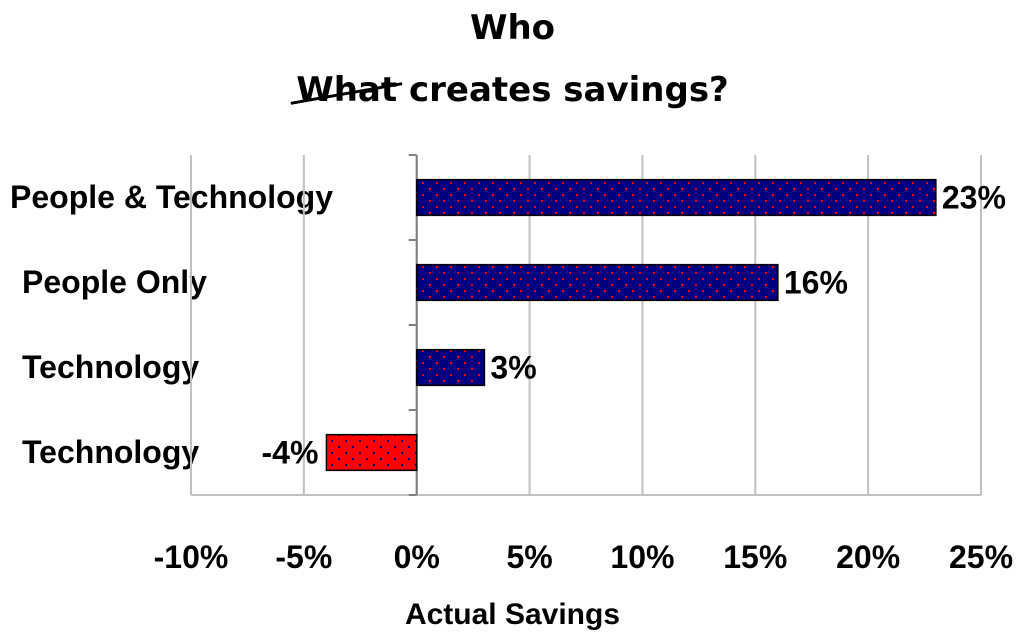 Image resolution: width=1025 pixels, height=638 pixels. Describe the element at coordinates (111, 452) in the screenshot. I see `category-label-4: Technology` at that location.